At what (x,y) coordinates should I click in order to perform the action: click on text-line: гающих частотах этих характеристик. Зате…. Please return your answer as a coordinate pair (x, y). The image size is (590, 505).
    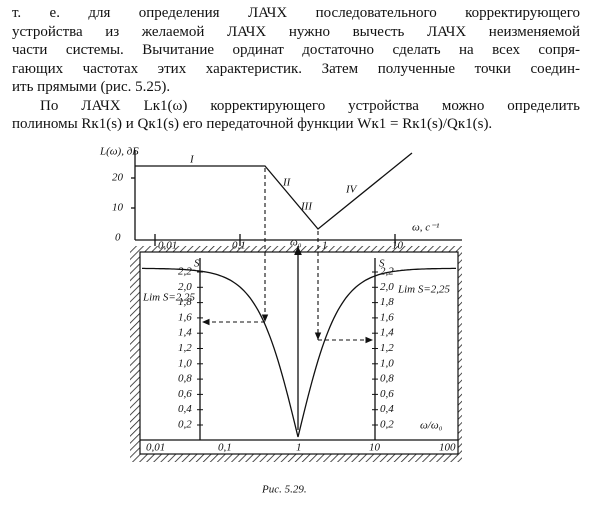
    Looking at the image, I should click on (296, 68).